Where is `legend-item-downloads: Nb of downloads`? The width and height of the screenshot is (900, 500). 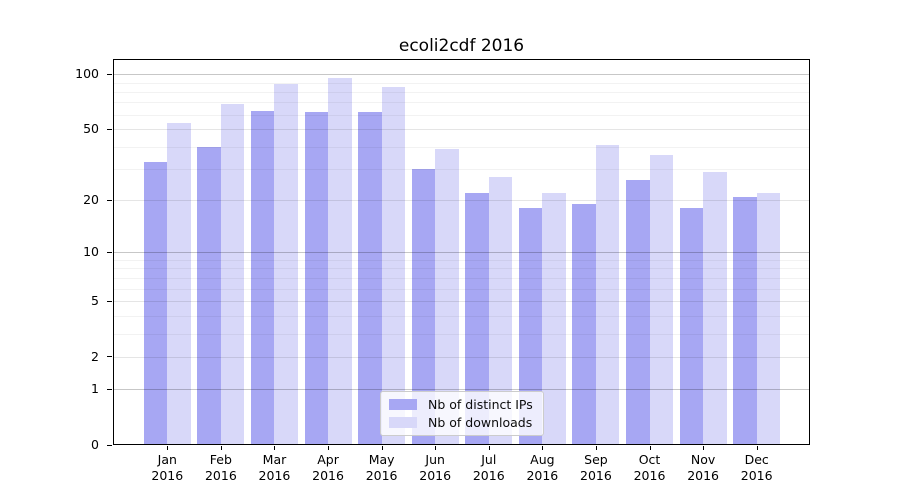
legend-item-downloads: Nb of downloads is located at coordinates (462, 422).